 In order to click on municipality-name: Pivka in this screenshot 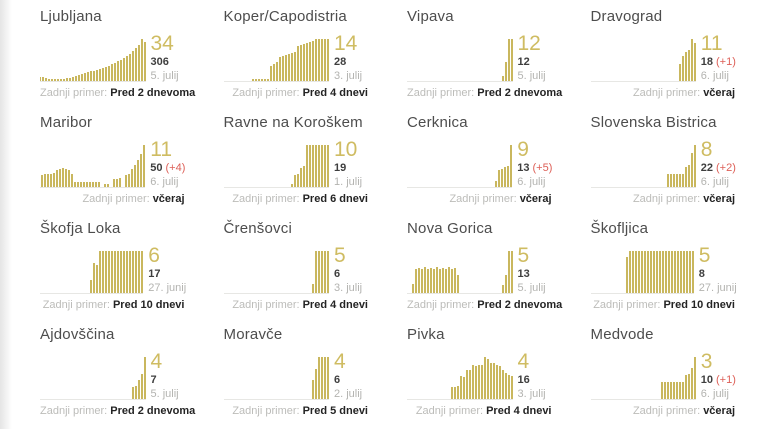, I will do `click(426, 334)`.